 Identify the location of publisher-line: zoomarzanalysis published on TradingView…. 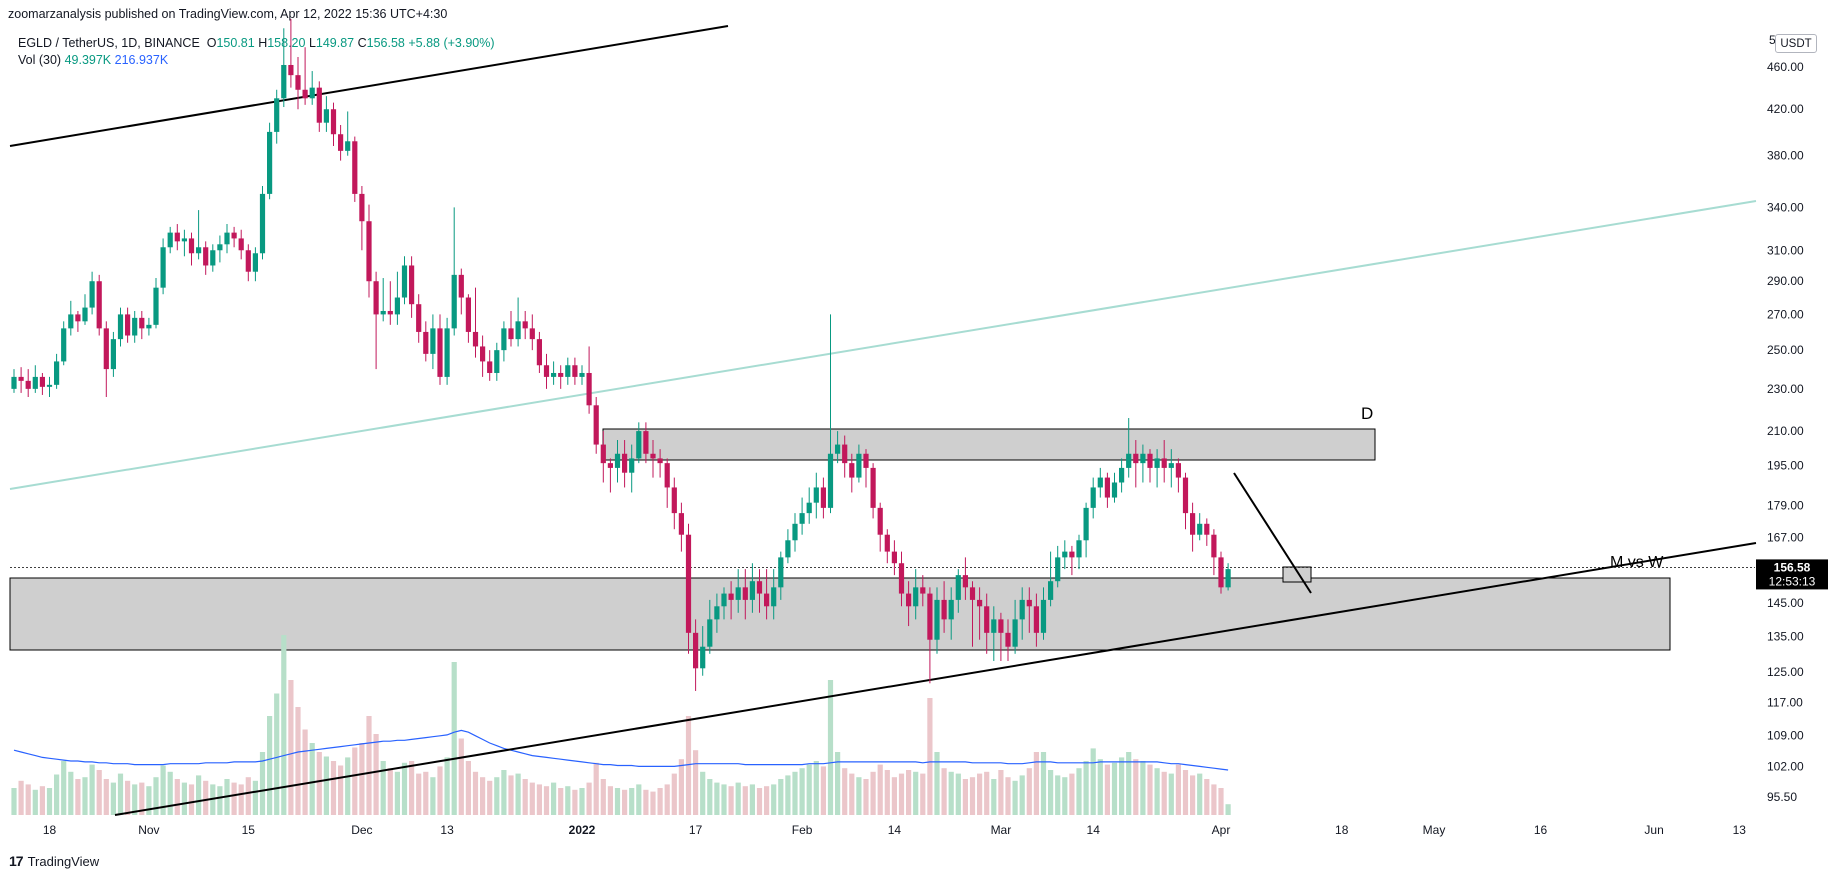
(228, 14).